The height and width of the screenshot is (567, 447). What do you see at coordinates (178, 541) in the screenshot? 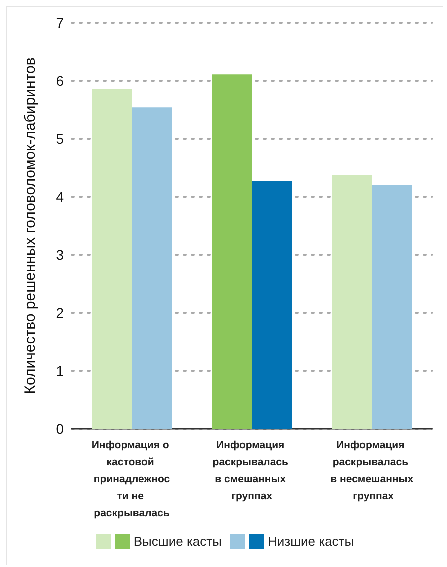
I see `legend-label: Высшие касты` at bounding box center [178, 541].